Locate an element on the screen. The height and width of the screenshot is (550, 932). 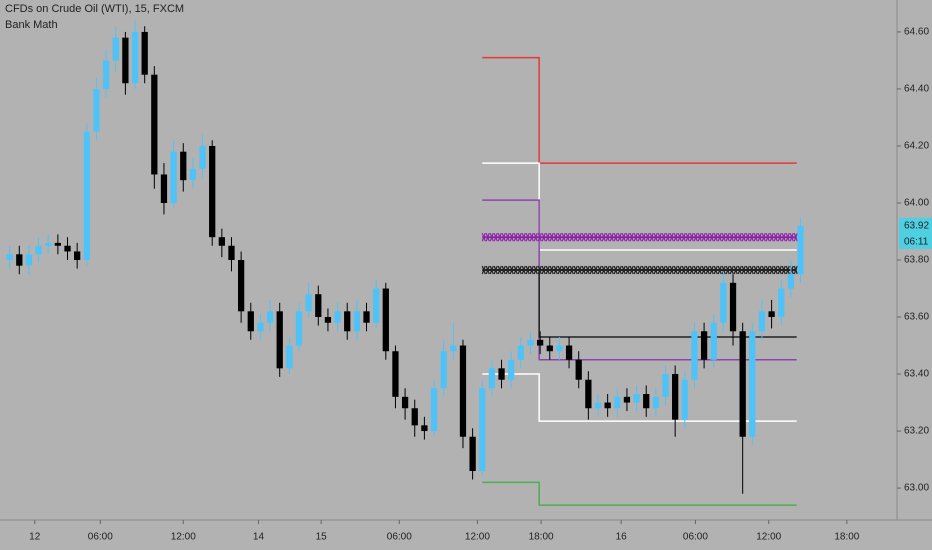
y-tick-label: 64.60 is located at coordinates (916, 32).